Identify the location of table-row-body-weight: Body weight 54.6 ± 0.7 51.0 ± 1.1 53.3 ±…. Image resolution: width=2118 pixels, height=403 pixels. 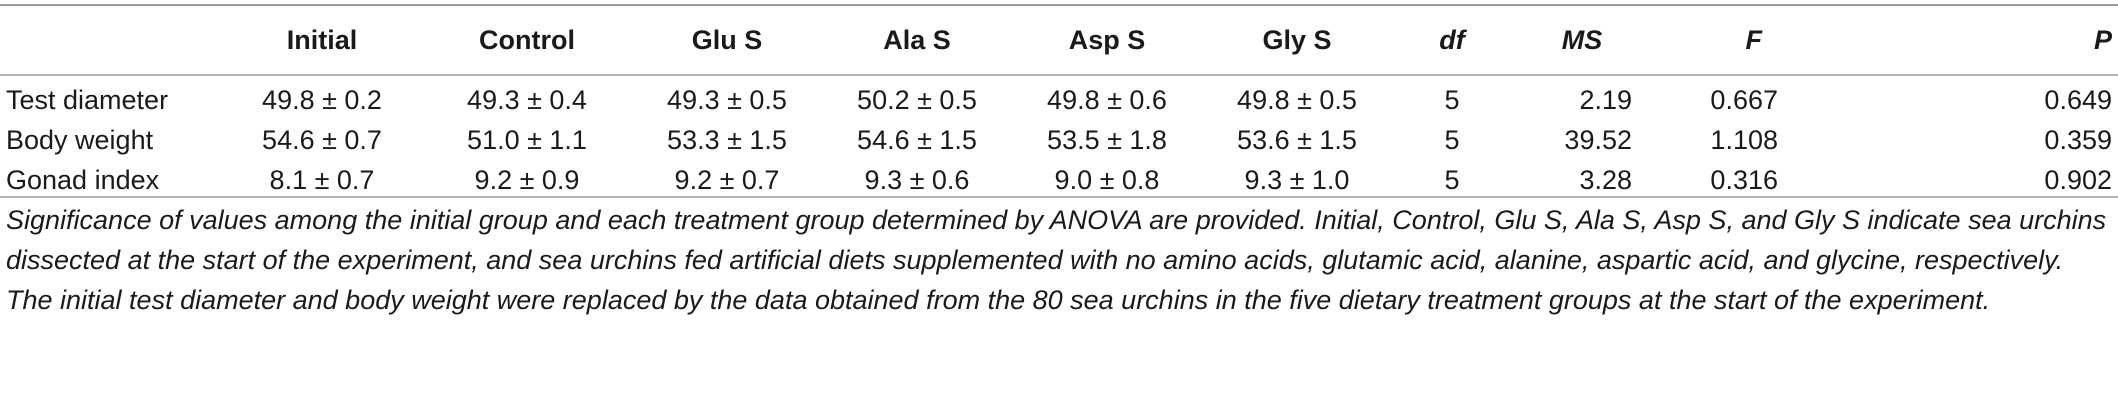
(1059, 140).